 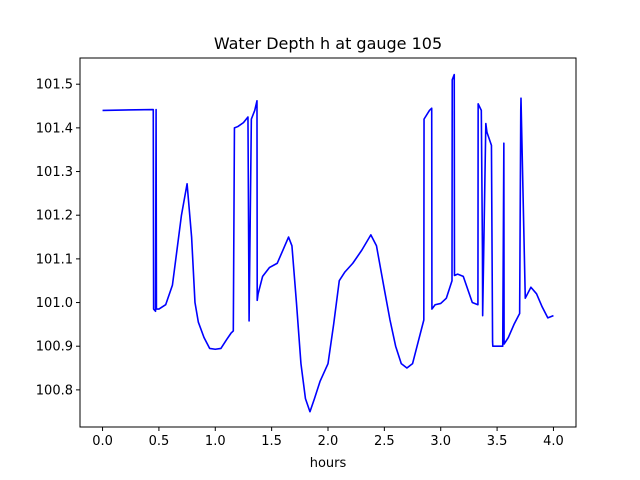 What do you see at coordinates (159, 441) in the screenshot?
I see `x-tick-label: 0.5` at bounding box center [159, 441].